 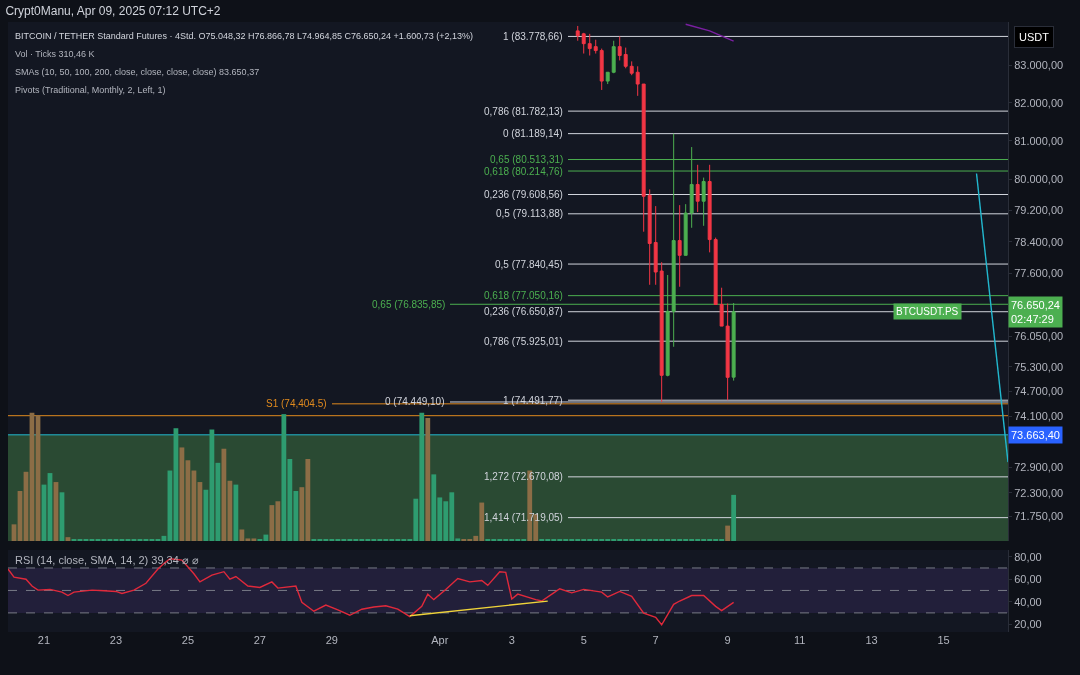 I want to click on ref-line-label: 0,786 (75.925,01), so click(x=523, y=341).